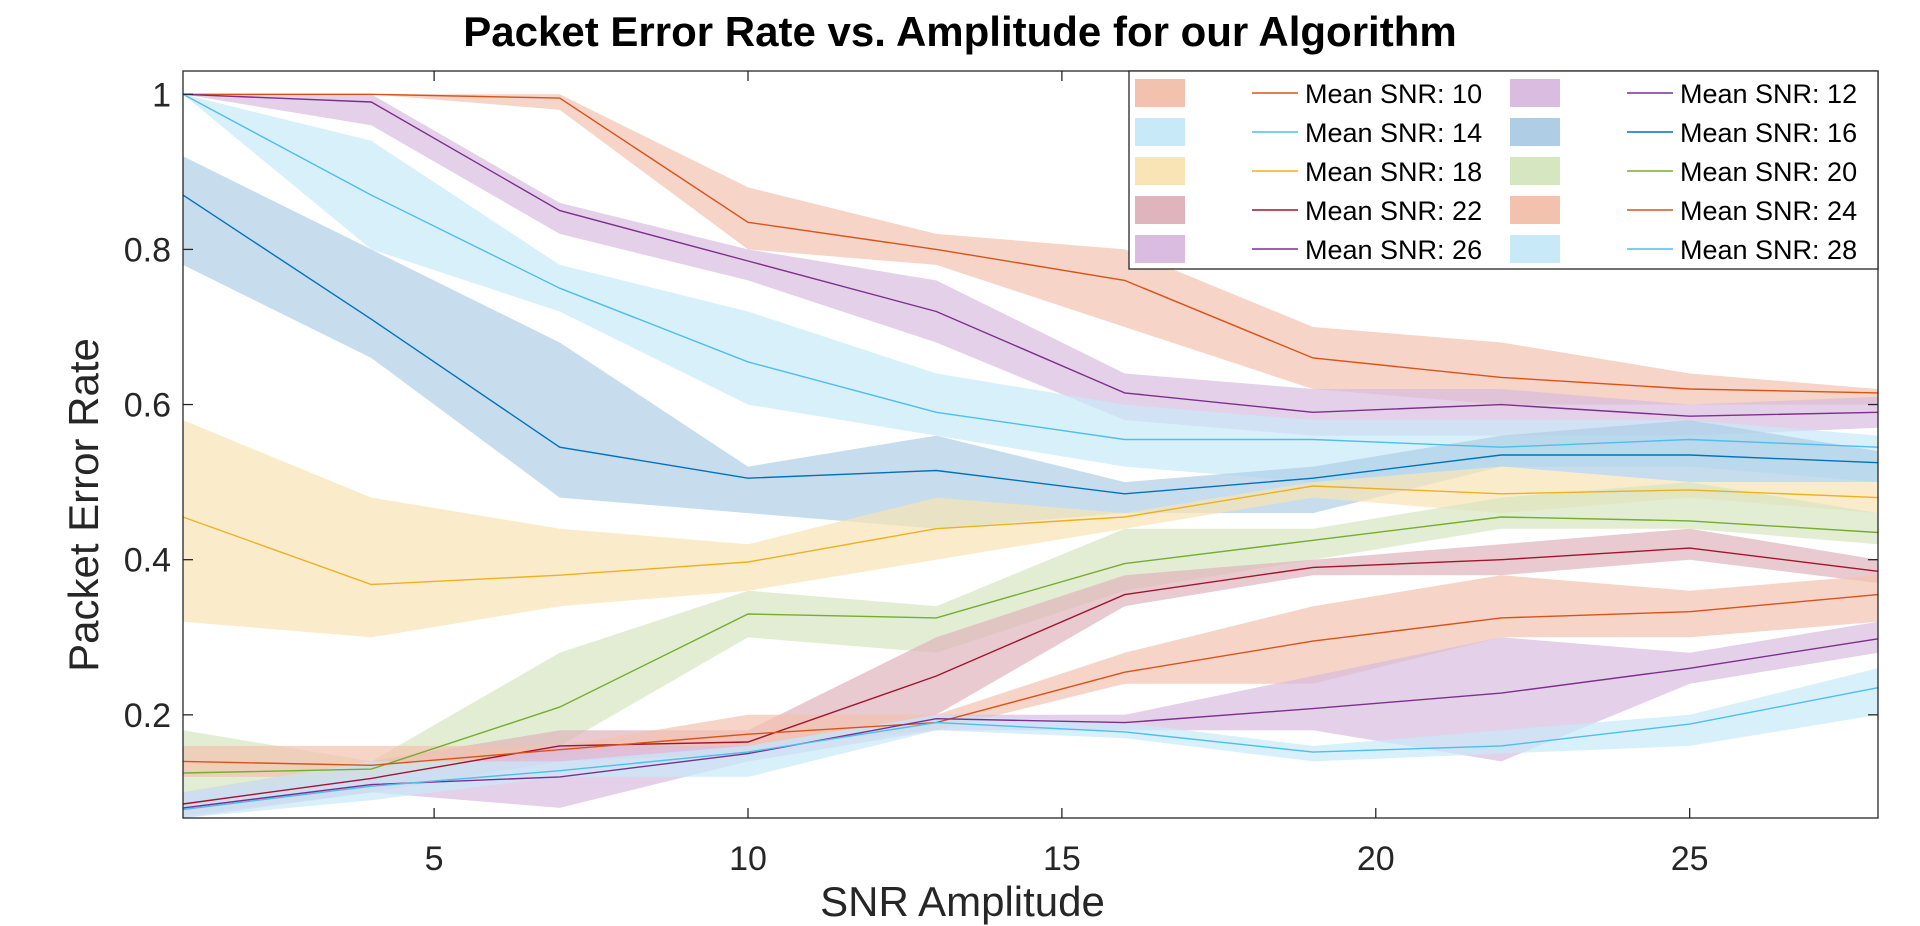 The image size is (1920, 926). Describe the element at coordinates (1768, 94) in the screenshot. I see `legend-label-mean-snr-12: Mean SNR: 12` at that location.